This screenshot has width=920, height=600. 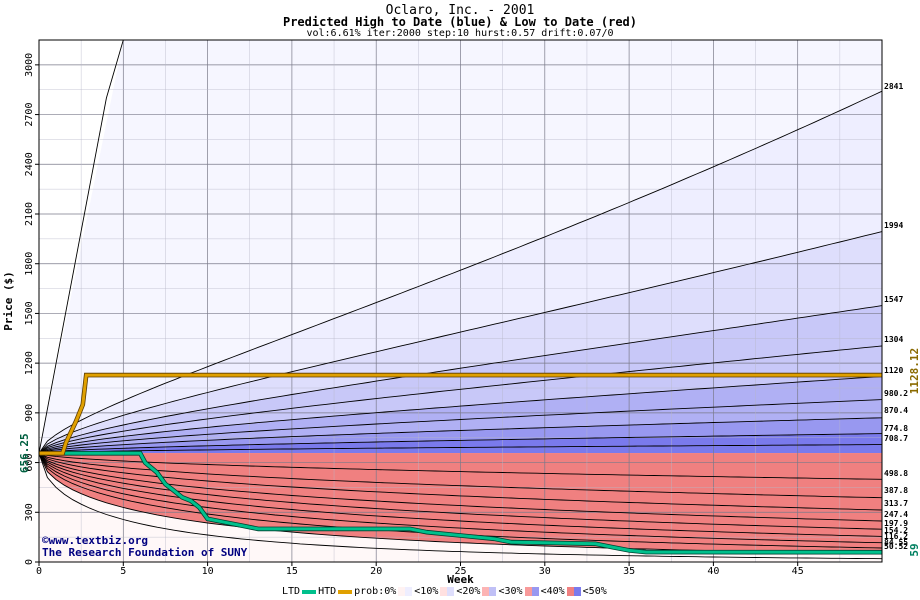 I want to click on curve-label-13: 197.9, so click(x=896, y=523).